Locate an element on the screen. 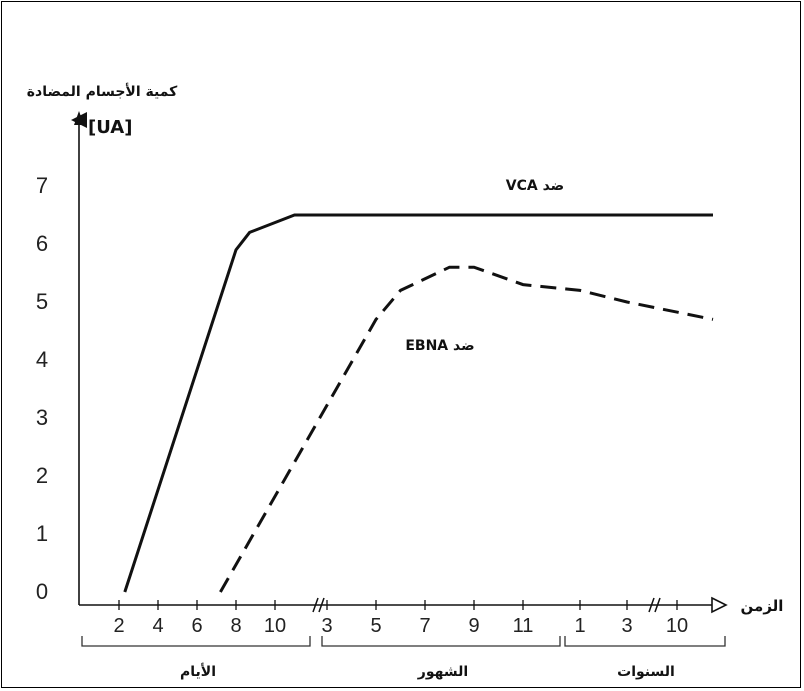 The height and width of the screenshot is (691, 804). x-segment-label: السنوات is located at coordinates (646, 672).